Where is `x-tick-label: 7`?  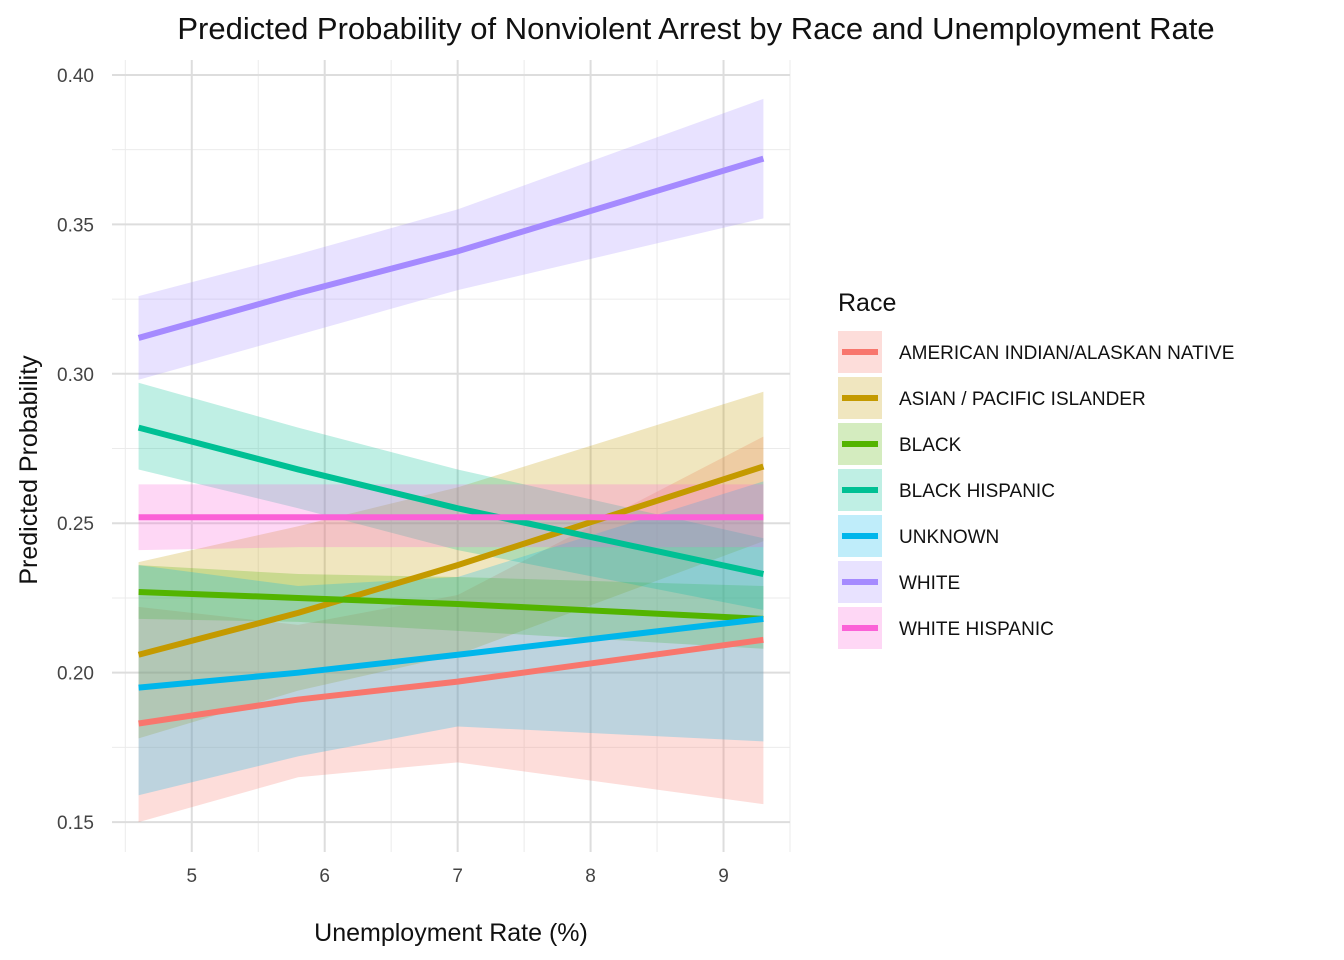
x-tick-label: 7 is located at coordinates (457, 876).